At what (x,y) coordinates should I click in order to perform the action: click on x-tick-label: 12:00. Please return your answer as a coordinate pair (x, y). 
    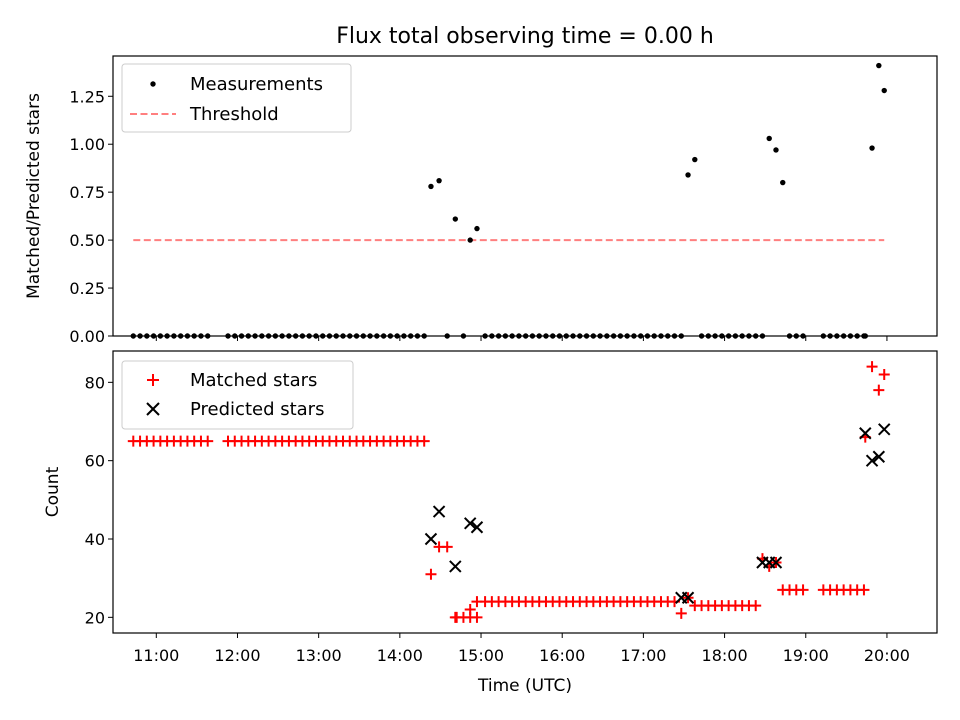
    Looking at the image, I should click on (237, 655).